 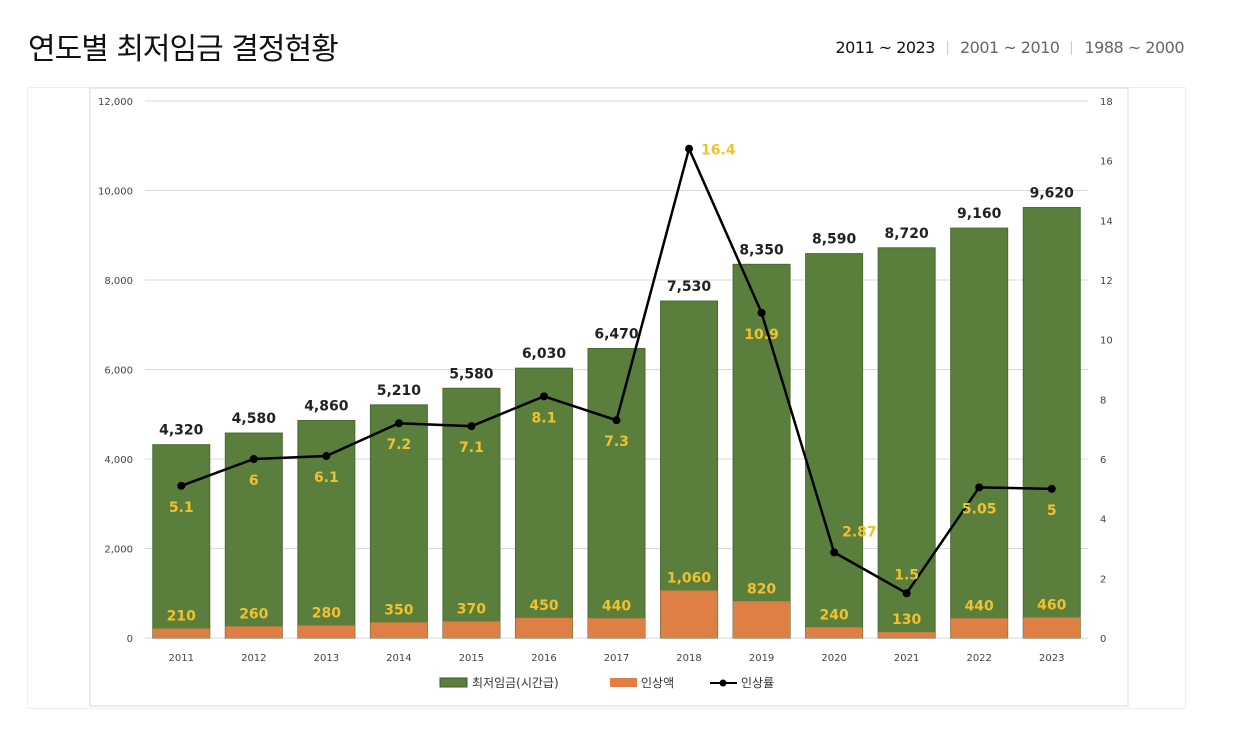 What do you see at coordinates (907, 234) in the screenshot?
I see `wage-value-label: 8,720` at bounding box center [907, 234].